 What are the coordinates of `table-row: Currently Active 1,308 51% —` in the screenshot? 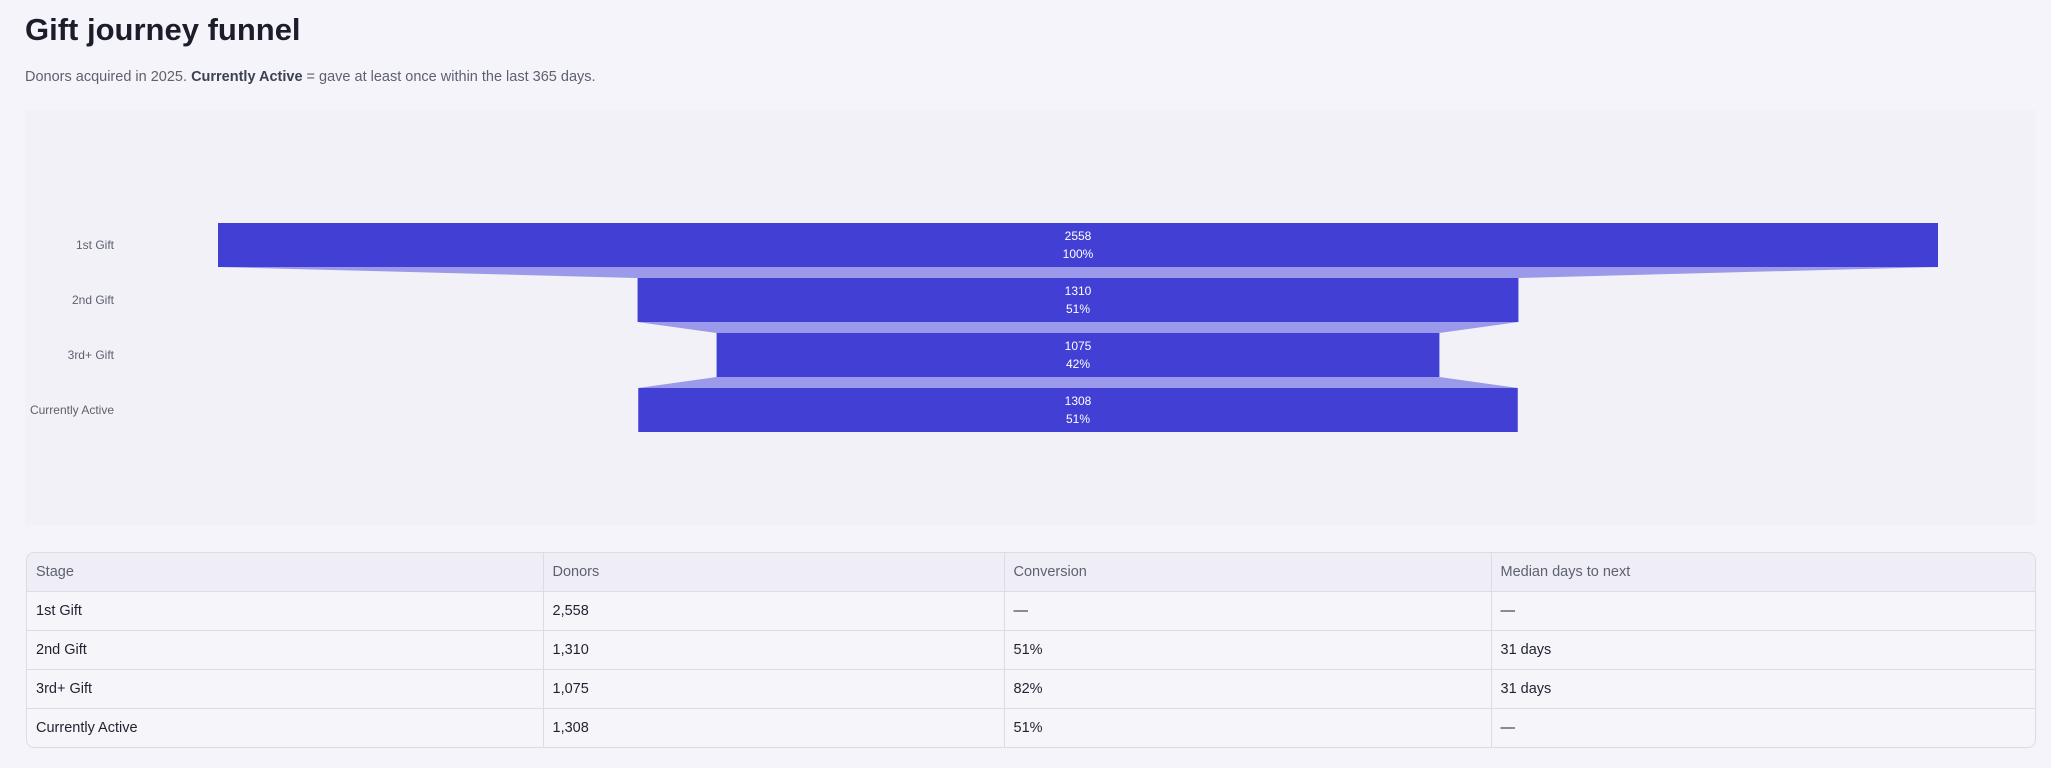 It's located at (1031, 727).